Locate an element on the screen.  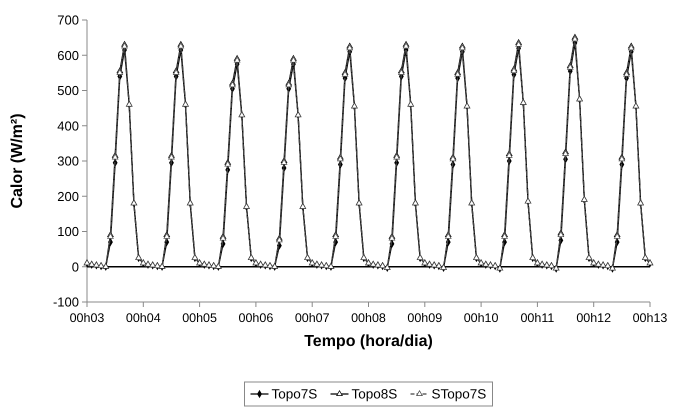
legend-label: Topo8S is located at coordinates (375, 394).